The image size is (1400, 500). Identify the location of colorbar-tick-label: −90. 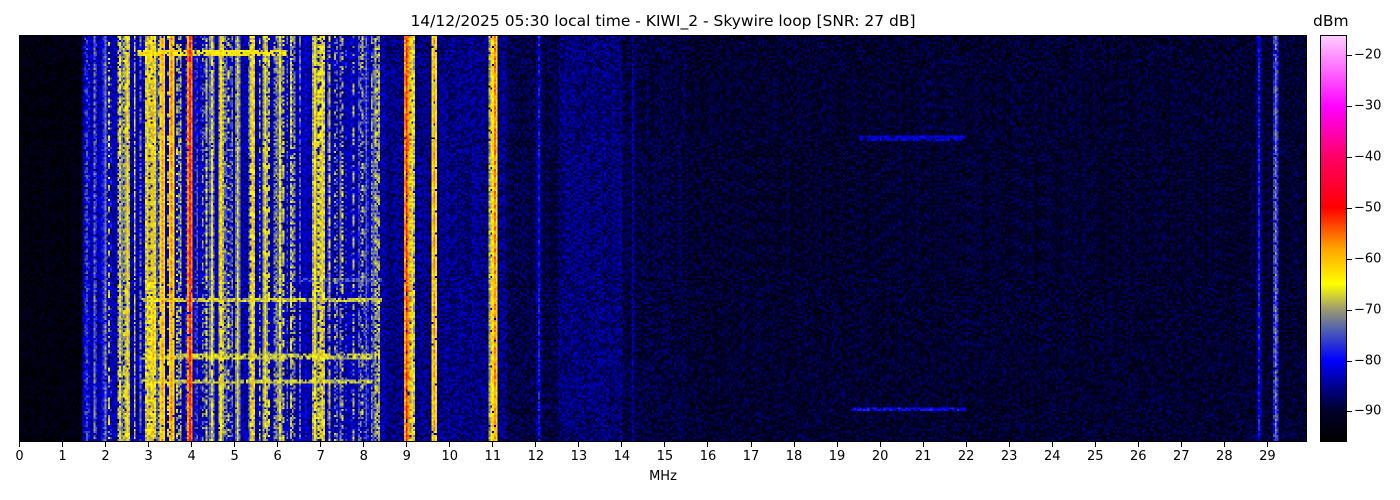
(1368, 411).